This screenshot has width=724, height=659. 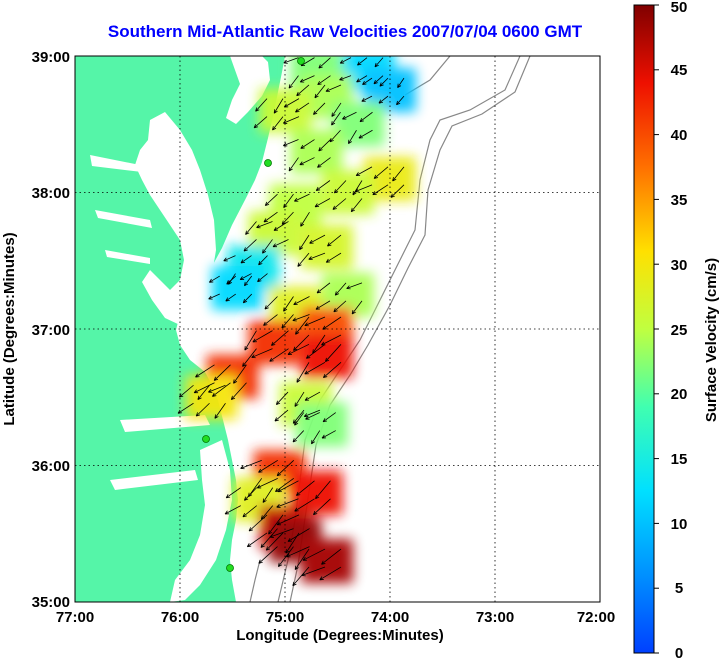 What do you see at coordinates (679, 330) in the screenshot?
I see `colorbar-tick-label: 25` at bounding box center [679, 330].